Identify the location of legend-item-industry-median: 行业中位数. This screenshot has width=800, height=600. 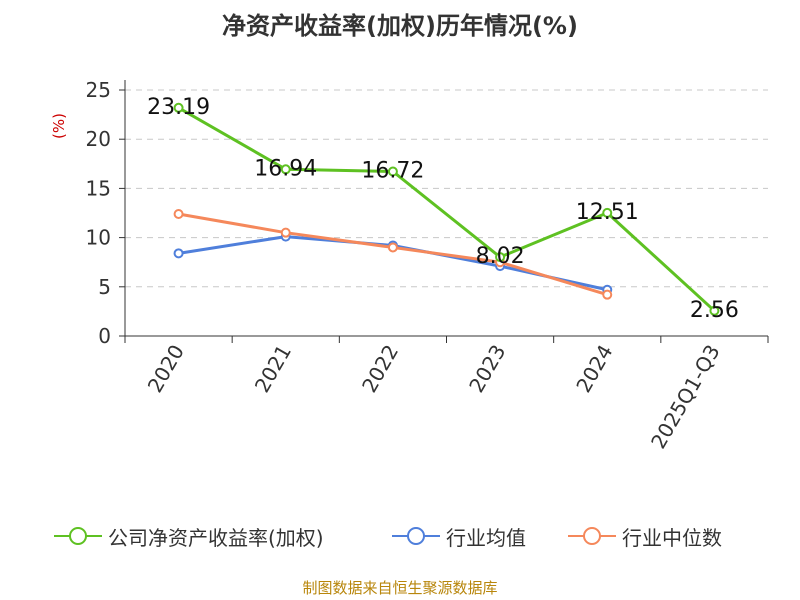
(645, 536).